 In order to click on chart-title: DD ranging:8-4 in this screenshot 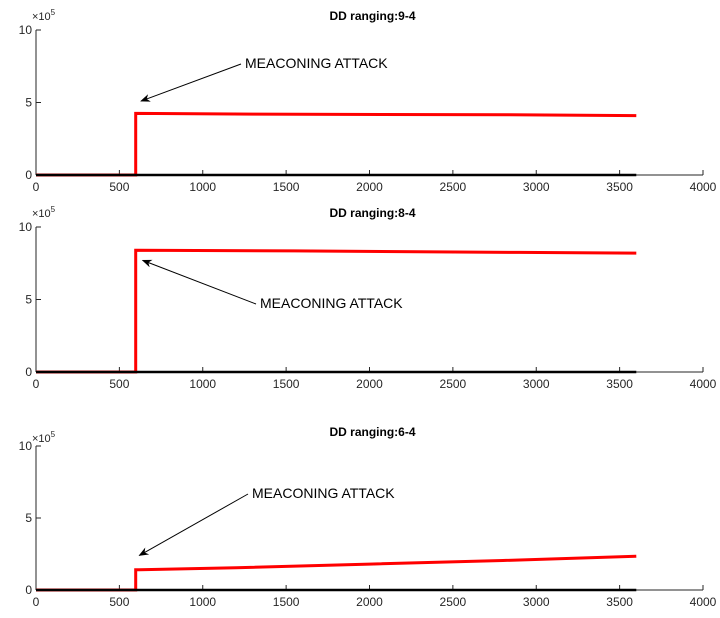, I will do `click(372, 213)`.